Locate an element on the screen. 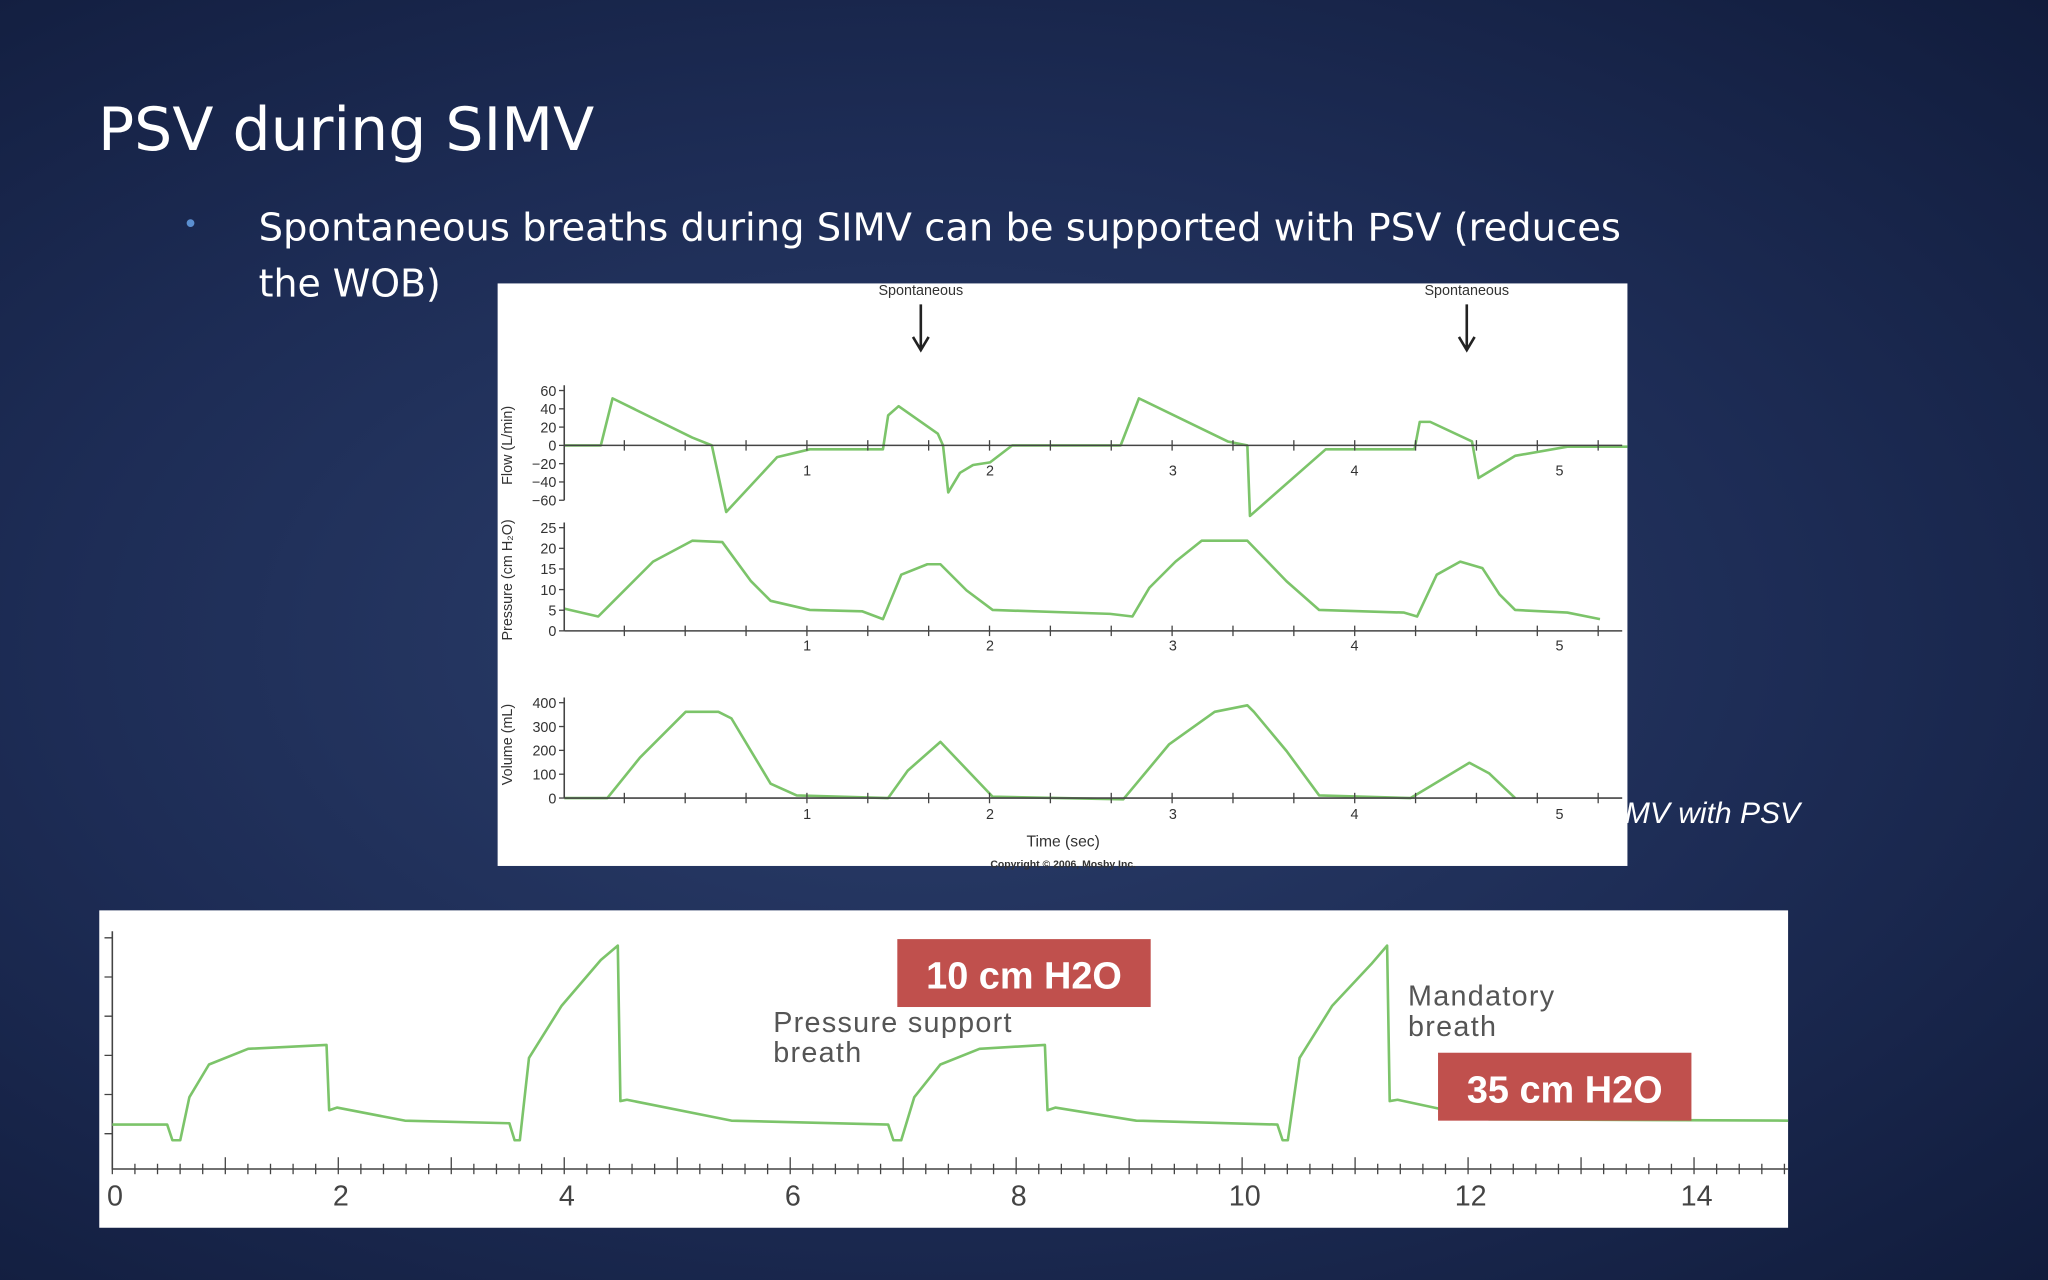  y-tick-label: 200 is located at coordinates (544, 752).